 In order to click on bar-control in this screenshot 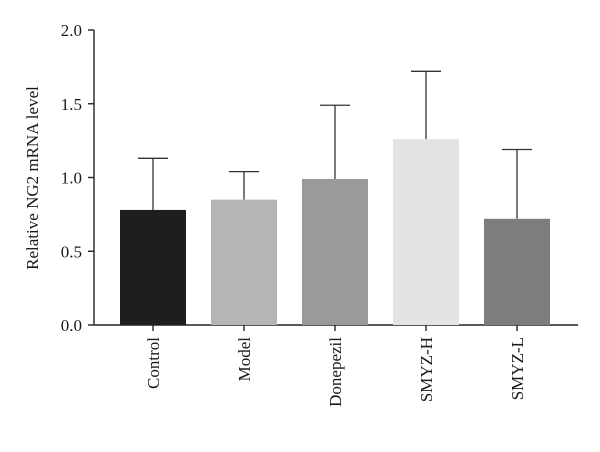, I will do `click(153, 267)`.